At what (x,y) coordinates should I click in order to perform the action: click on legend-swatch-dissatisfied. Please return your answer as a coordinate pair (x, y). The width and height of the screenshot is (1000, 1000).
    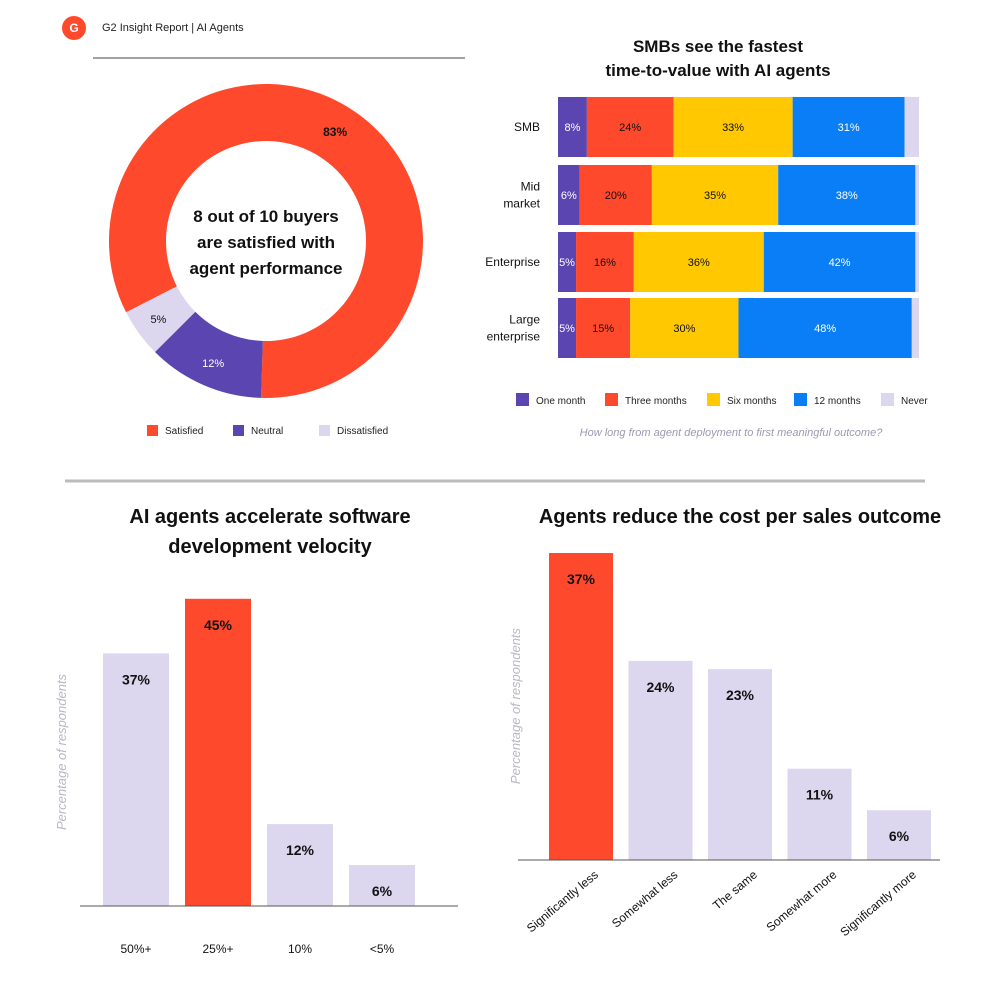
    Looking at the image, I should click on (324, 430).